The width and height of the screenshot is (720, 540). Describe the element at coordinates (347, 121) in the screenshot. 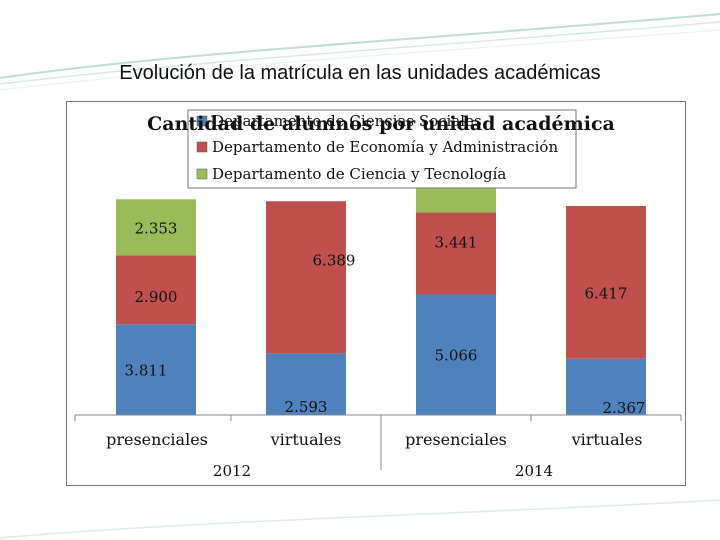

I see `legend-label: Departamento de Ciencias Sociales` at that location.